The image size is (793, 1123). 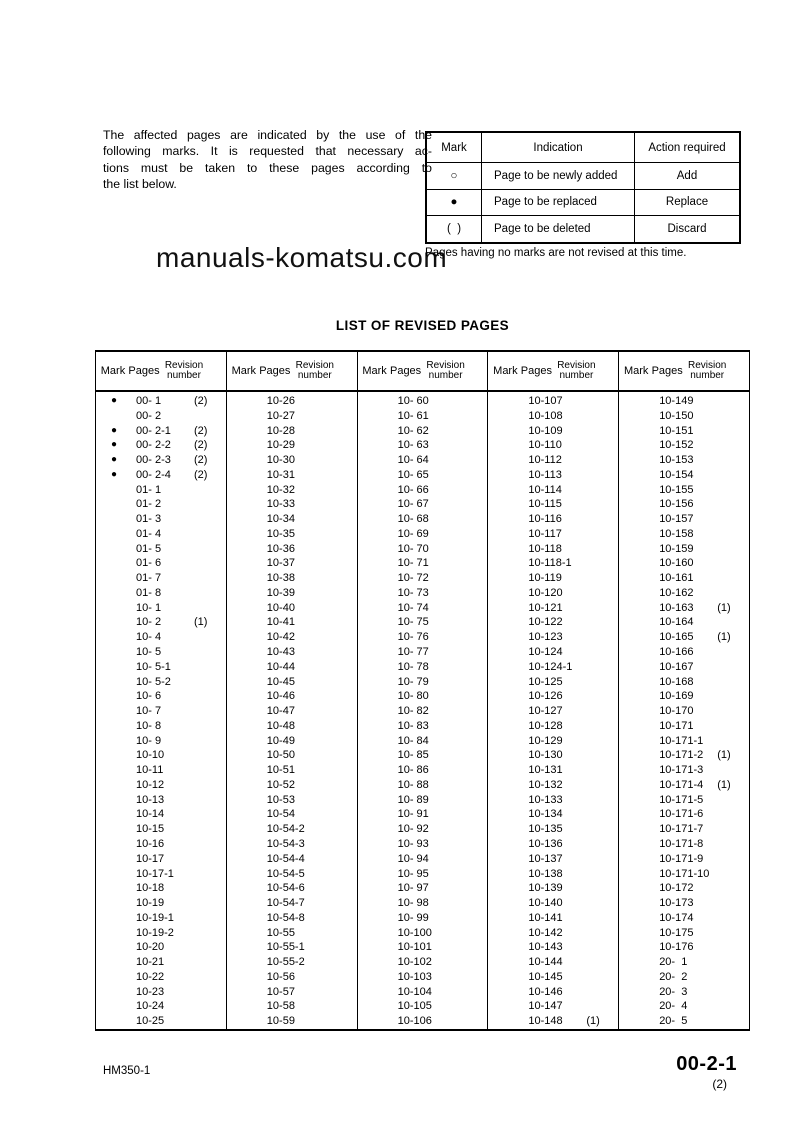 I want to click on revised-page-row: 10-171-4 (1), so click(x=684, y=785).